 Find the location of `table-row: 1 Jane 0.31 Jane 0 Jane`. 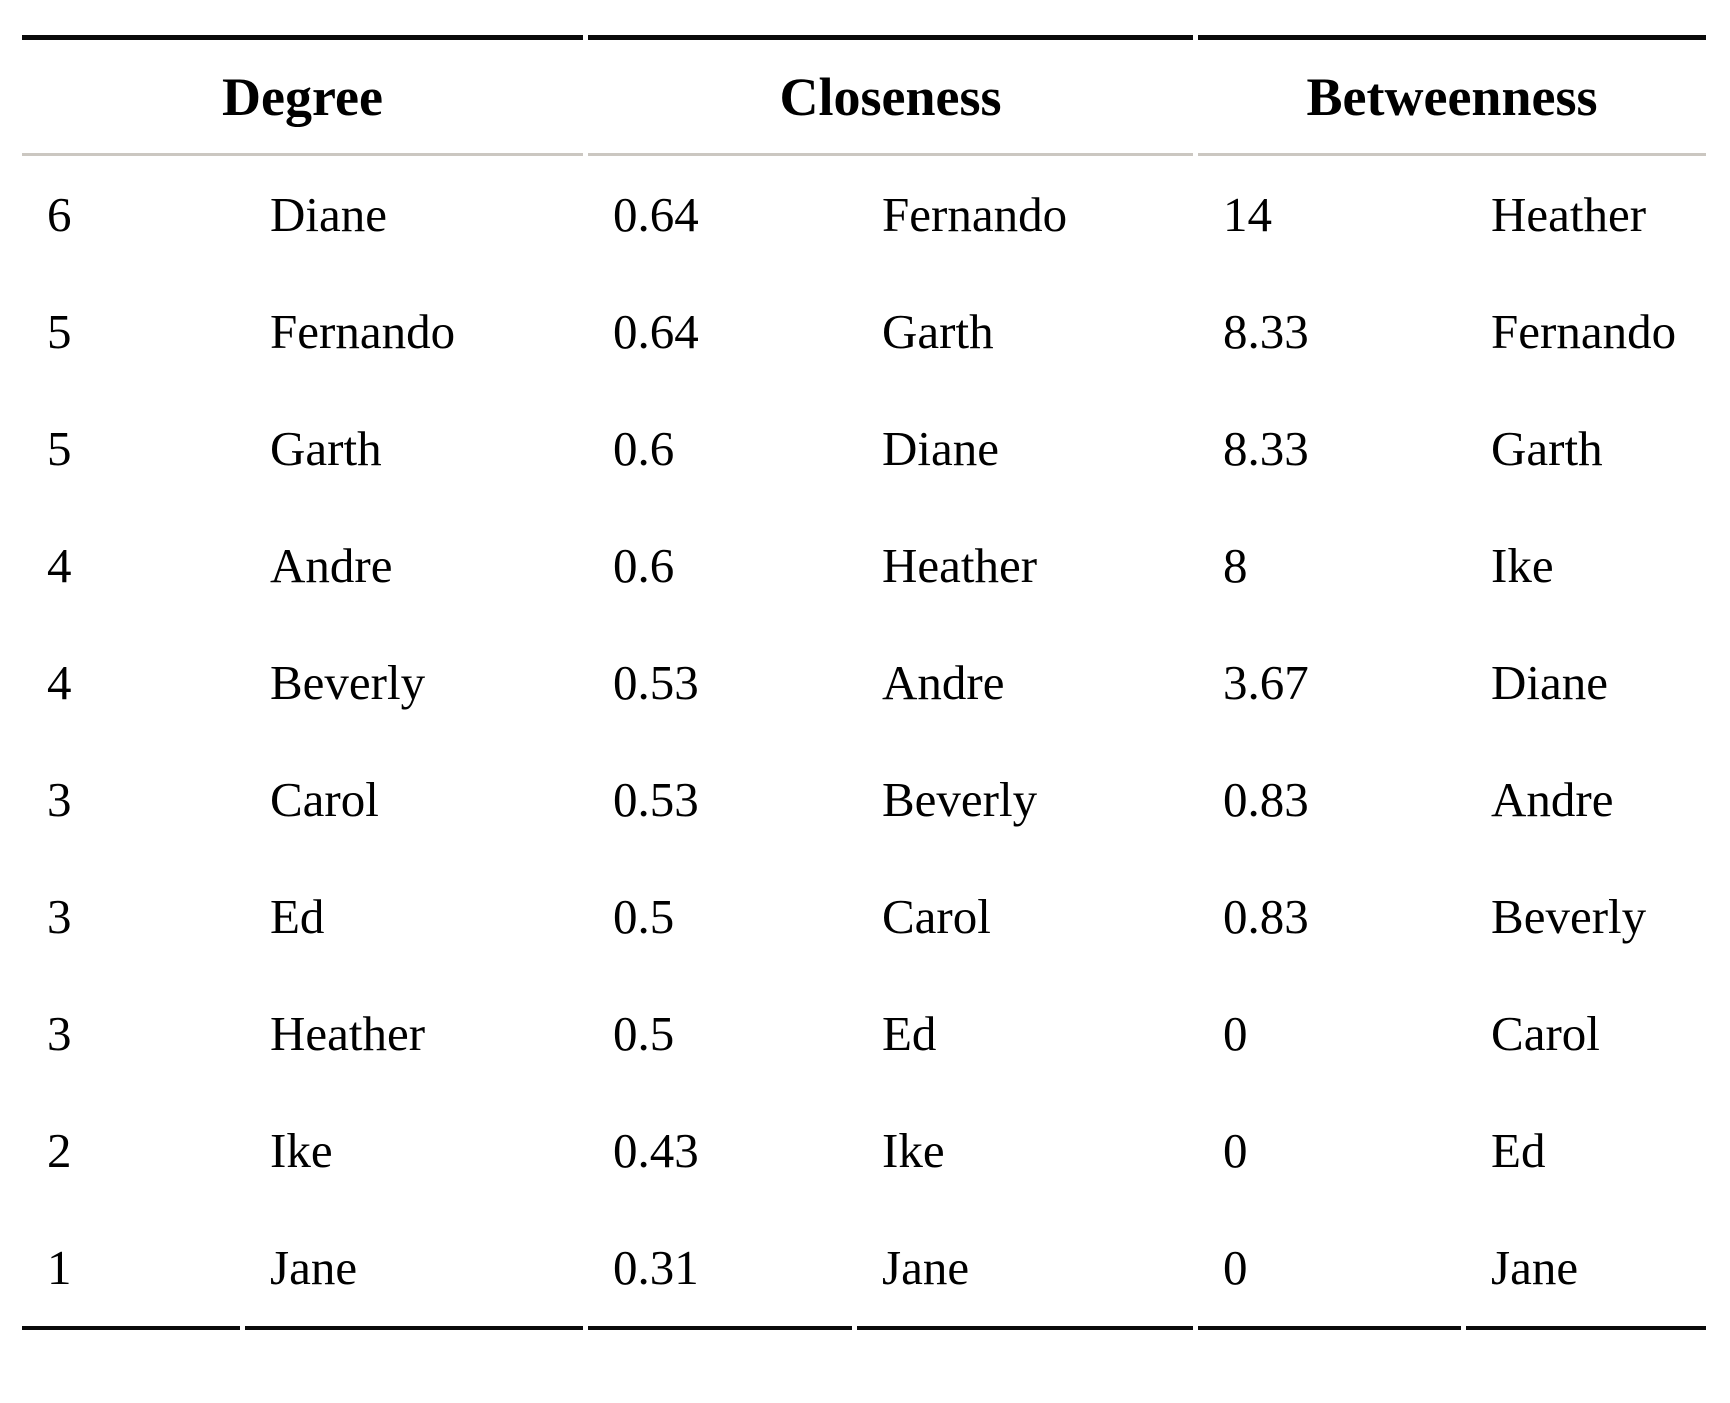

table-row: 1 Jane 0.31 Jane 0 Jane is located at coordinates (864, 1269).